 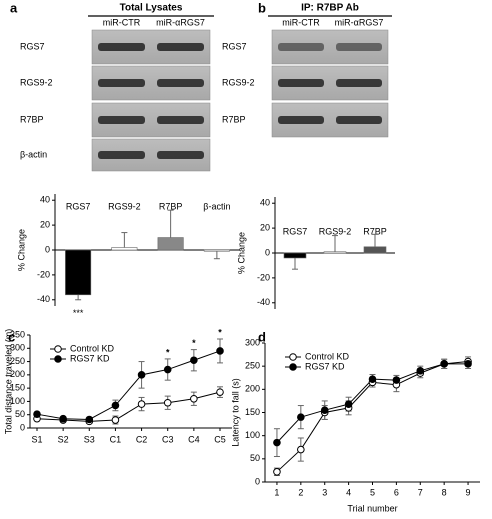 What do you see at coordinates (444, 492) in the screenshot?
I see `x-tick-label: 8` at bounding box center [444, 492].